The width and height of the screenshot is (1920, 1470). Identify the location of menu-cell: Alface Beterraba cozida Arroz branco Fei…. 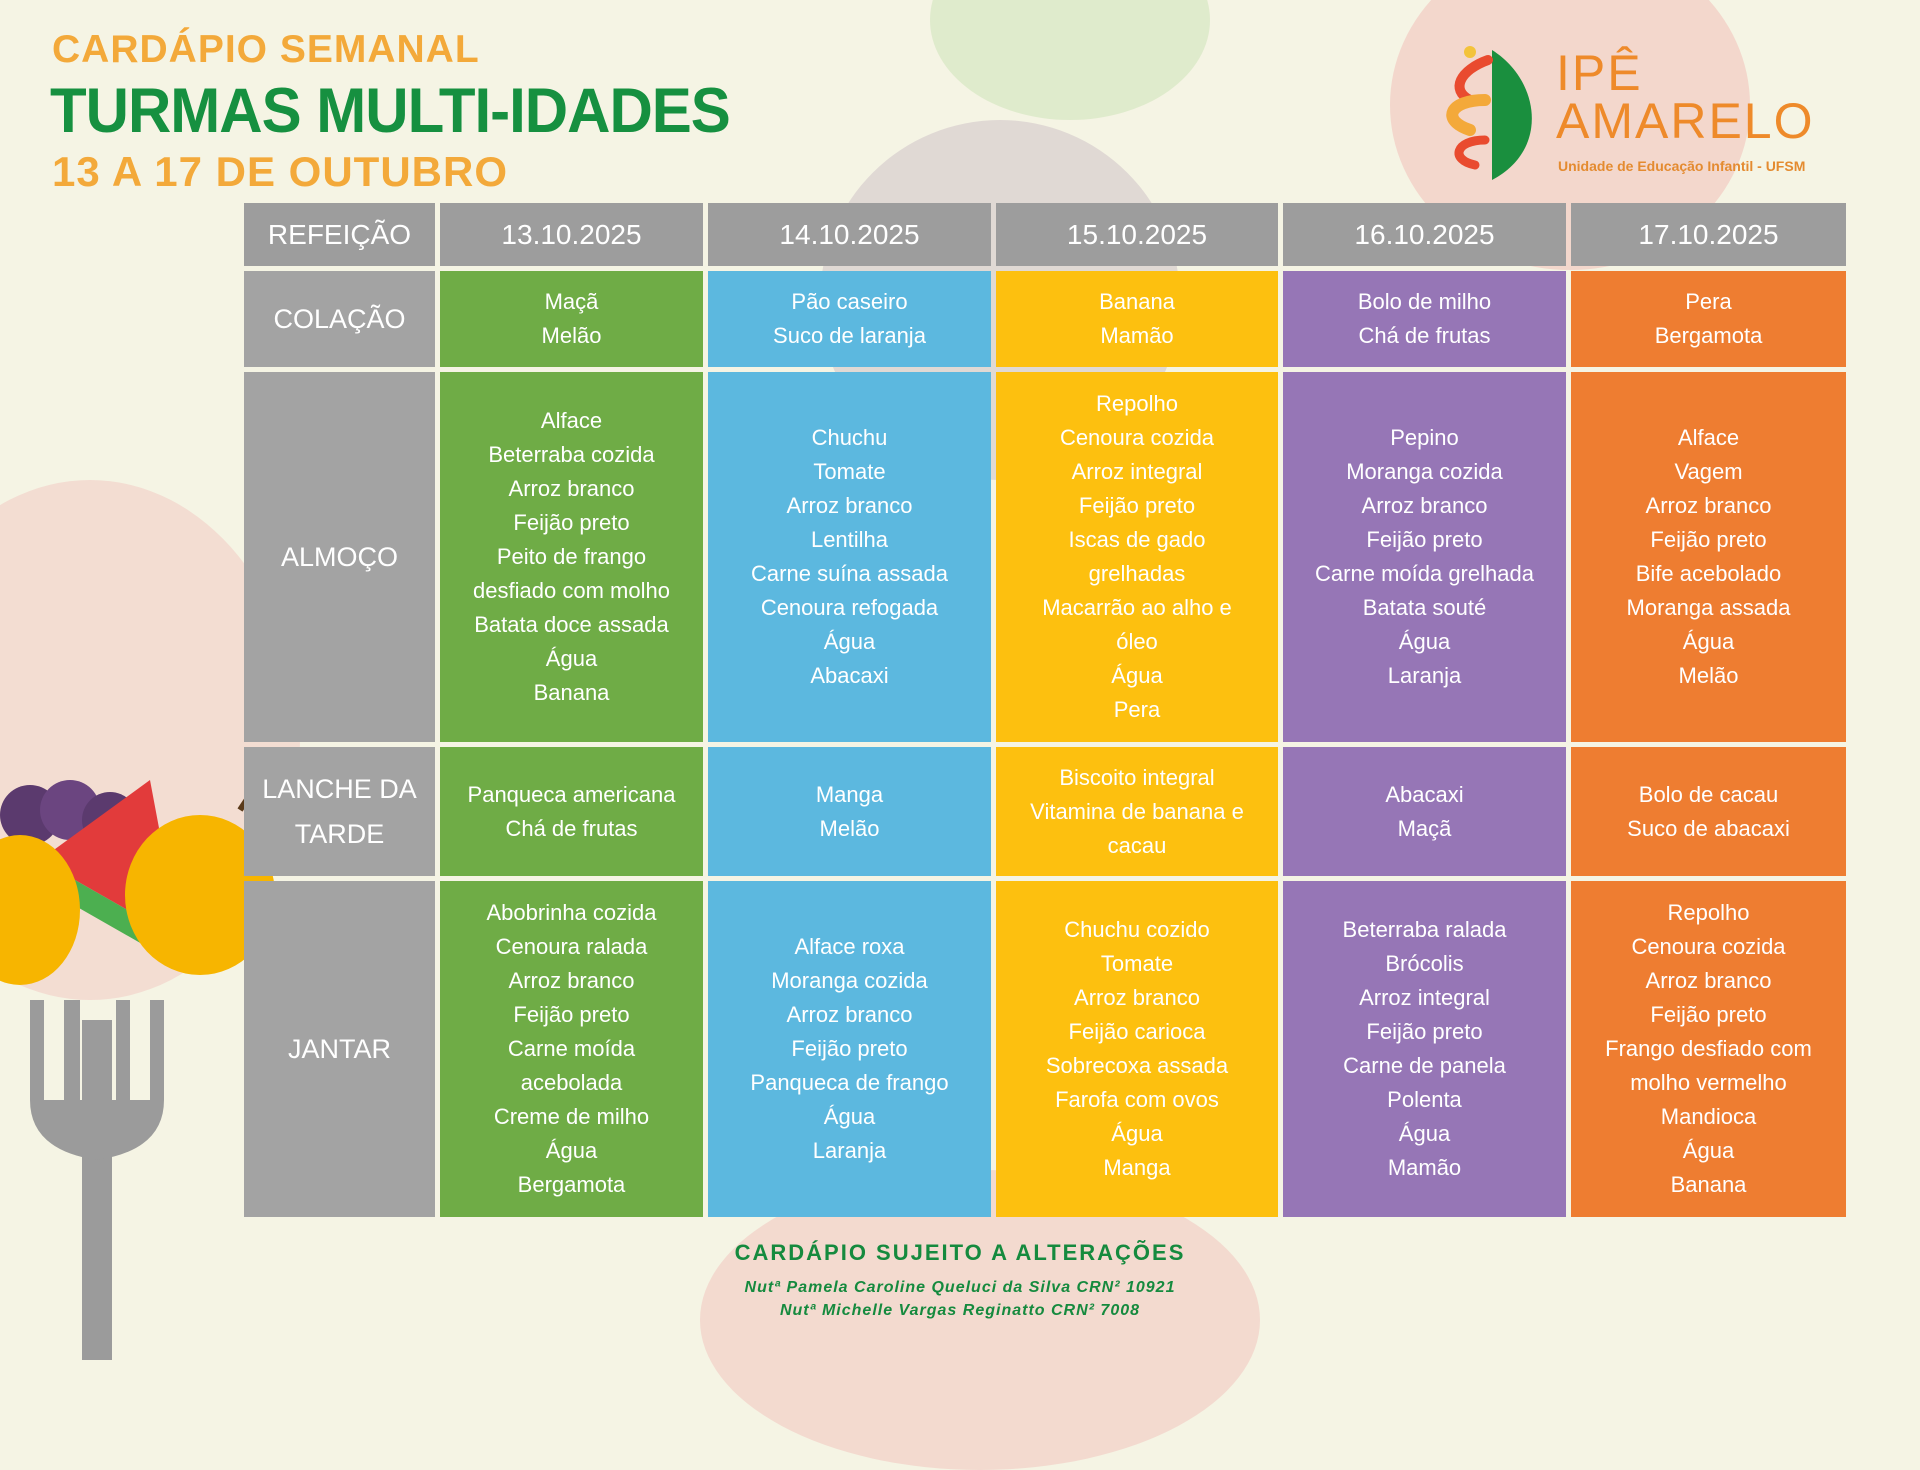
(571, 557).